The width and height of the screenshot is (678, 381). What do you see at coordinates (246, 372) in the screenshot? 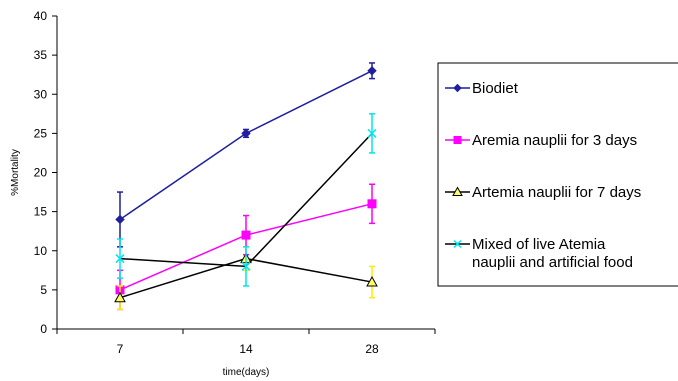
I see `x-axis-title: time(days)` at bounding box center [246, 372].